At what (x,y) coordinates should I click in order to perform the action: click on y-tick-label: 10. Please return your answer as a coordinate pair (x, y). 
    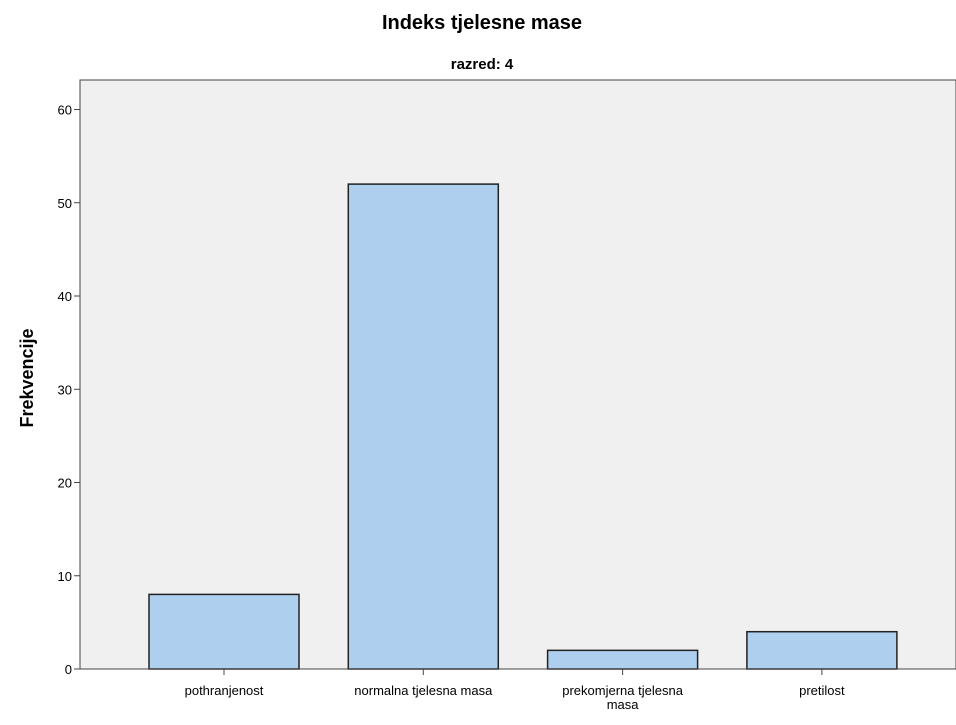
    Looking at the image, I should click on (65, 576).